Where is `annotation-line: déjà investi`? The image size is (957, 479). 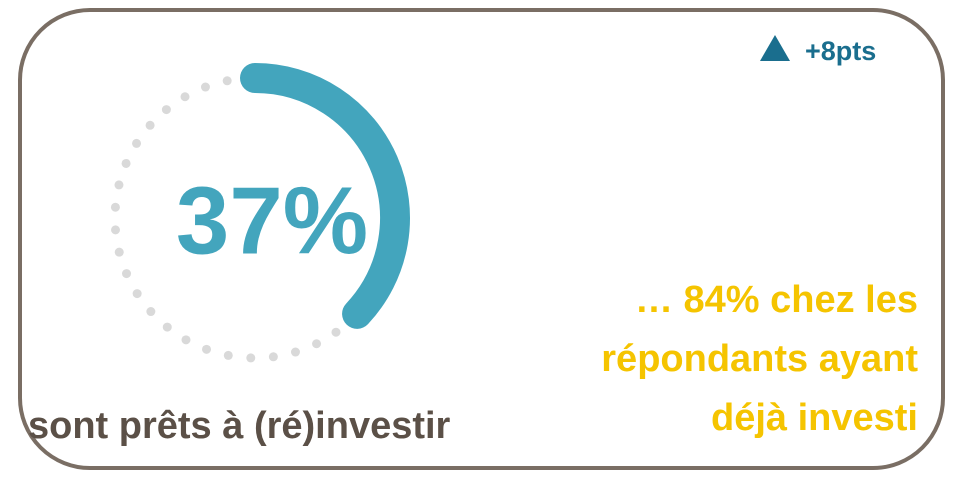
annotation-line: déjà investi is located at coordinates (814, 418).